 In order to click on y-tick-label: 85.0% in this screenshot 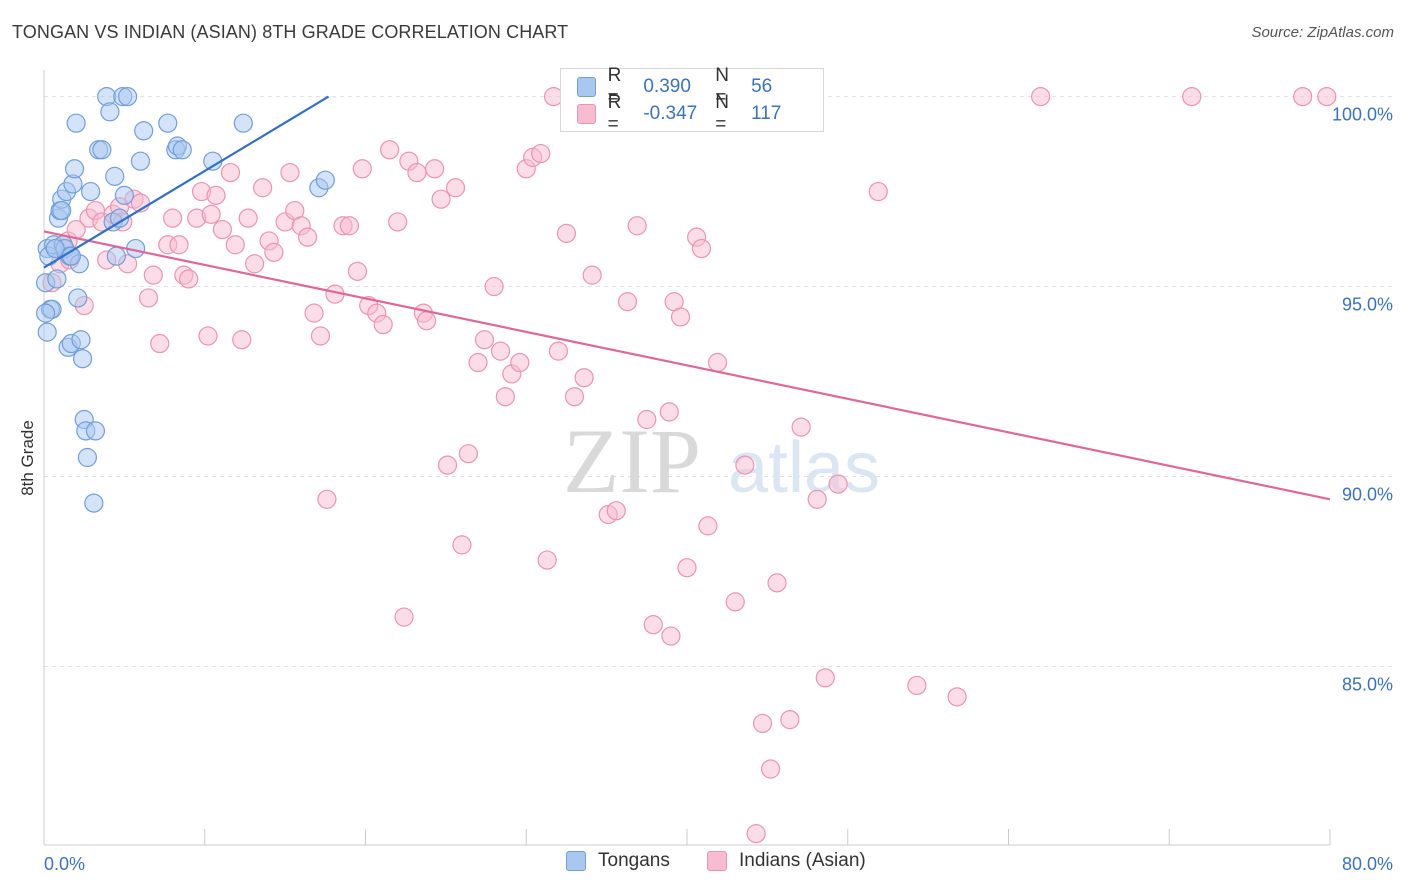, I will do `click(1367, 684)`.